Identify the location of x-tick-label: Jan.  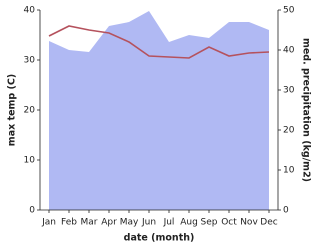
(48, 223).